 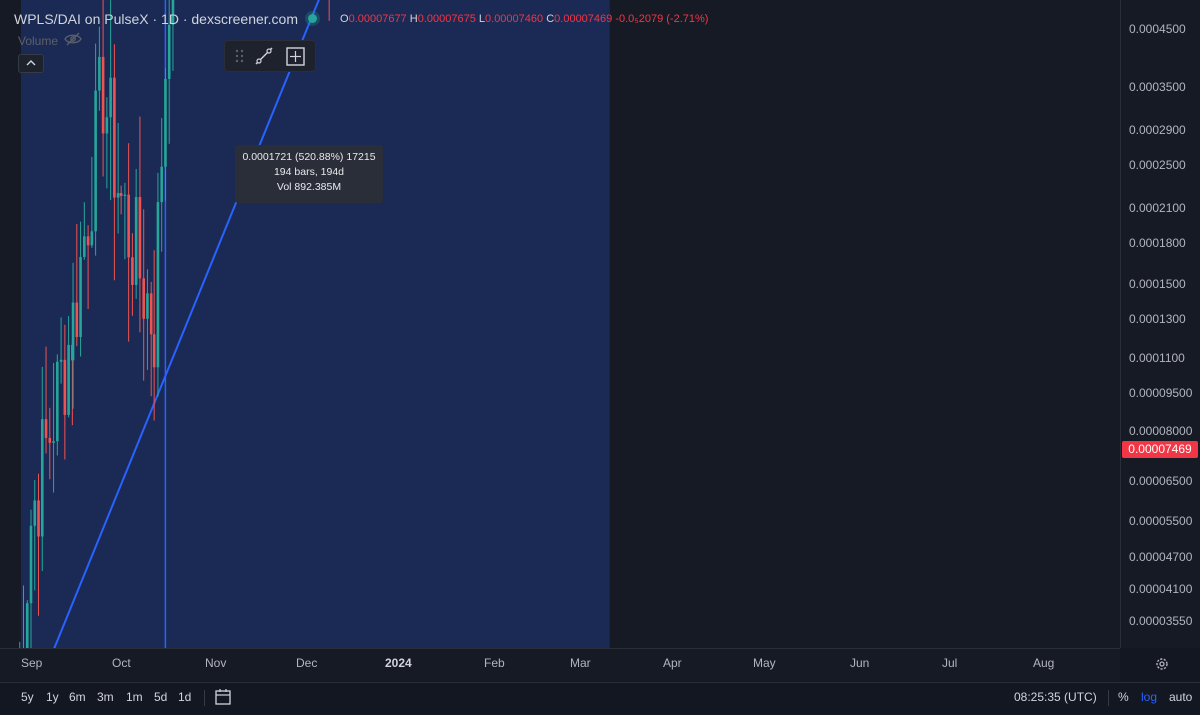 What do you see at coordinates (950, 663) in the screenshot?
I see `time-tick: Jul` at bounding box center [950, 663].